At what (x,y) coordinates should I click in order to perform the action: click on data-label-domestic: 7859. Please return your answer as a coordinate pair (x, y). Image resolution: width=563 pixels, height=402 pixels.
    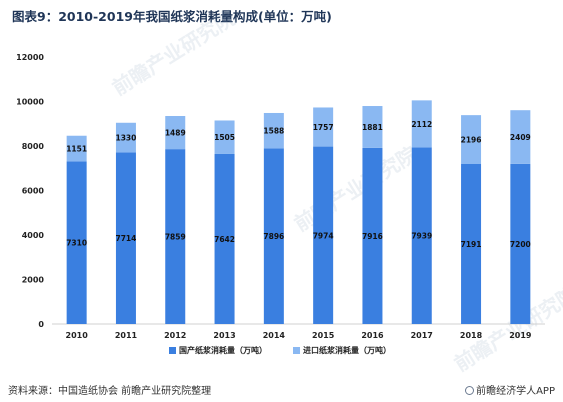
    Looking at the image, I should click on (175, 237).